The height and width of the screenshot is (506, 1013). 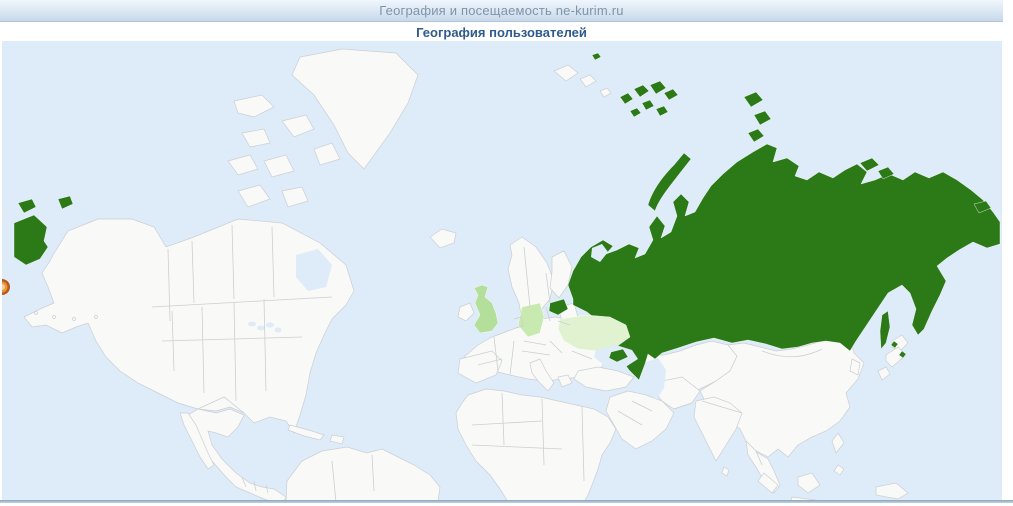 What do you see at coordinates (363, 474) in the screenshot?
I see `region-south-america` at bounding box center [363, 474].